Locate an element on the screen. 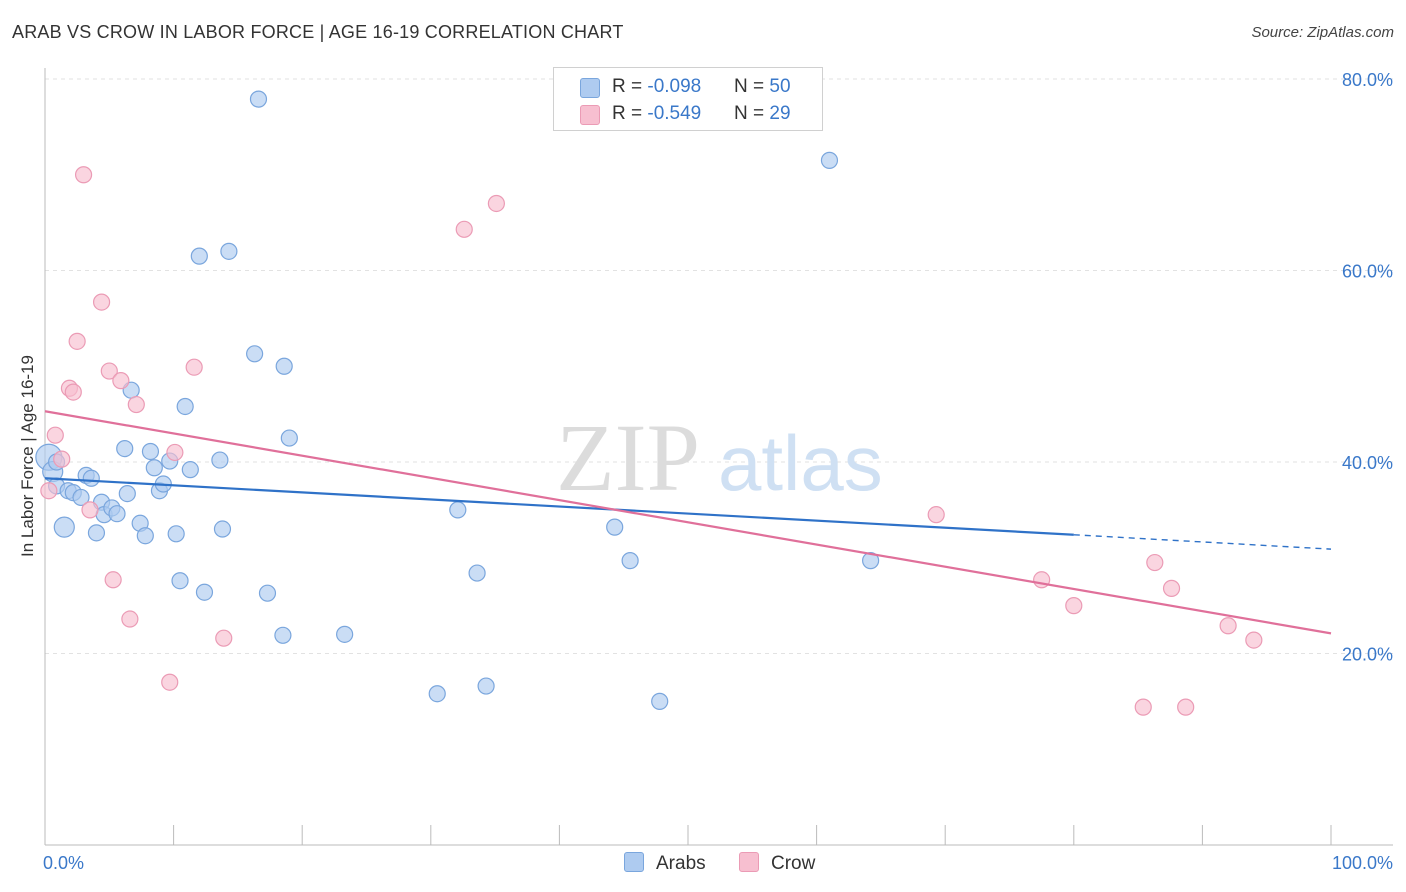 Image resolution: width=1406 pixels, height=892 pixels. bottom-legend-arabs: Arabs is located at coordinates (665, 863).